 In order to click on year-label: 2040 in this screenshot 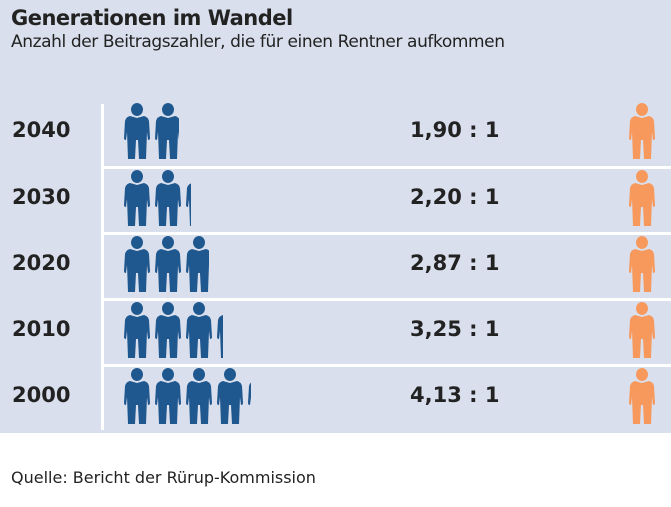, I will do `click(41, 130)`.